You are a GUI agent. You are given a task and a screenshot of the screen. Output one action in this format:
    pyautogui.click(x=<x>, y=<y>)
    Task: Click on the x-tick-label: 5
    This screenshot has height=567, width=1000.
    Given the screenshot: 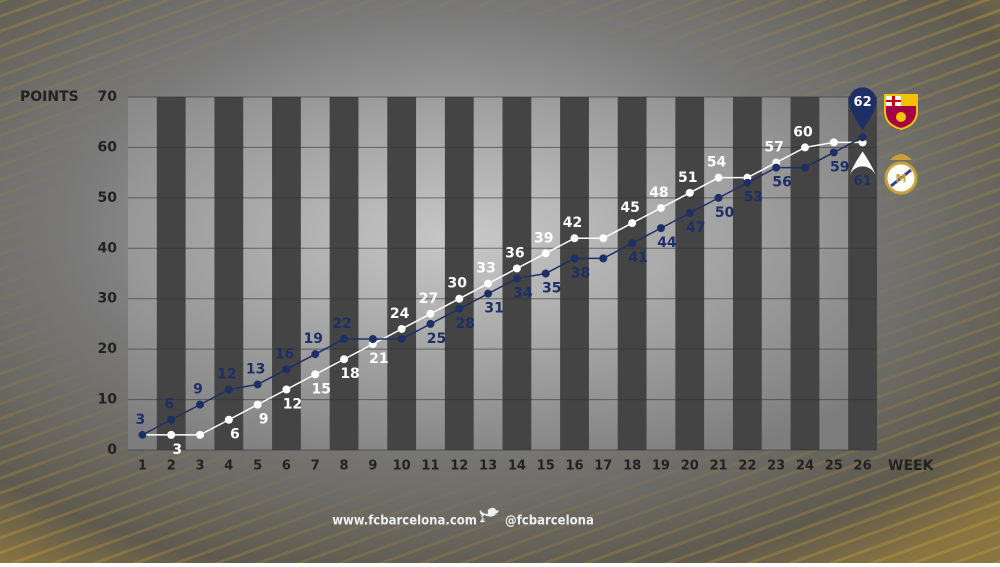 What is the action you would take?
    pyautogui.click(x=257, y=466)
    